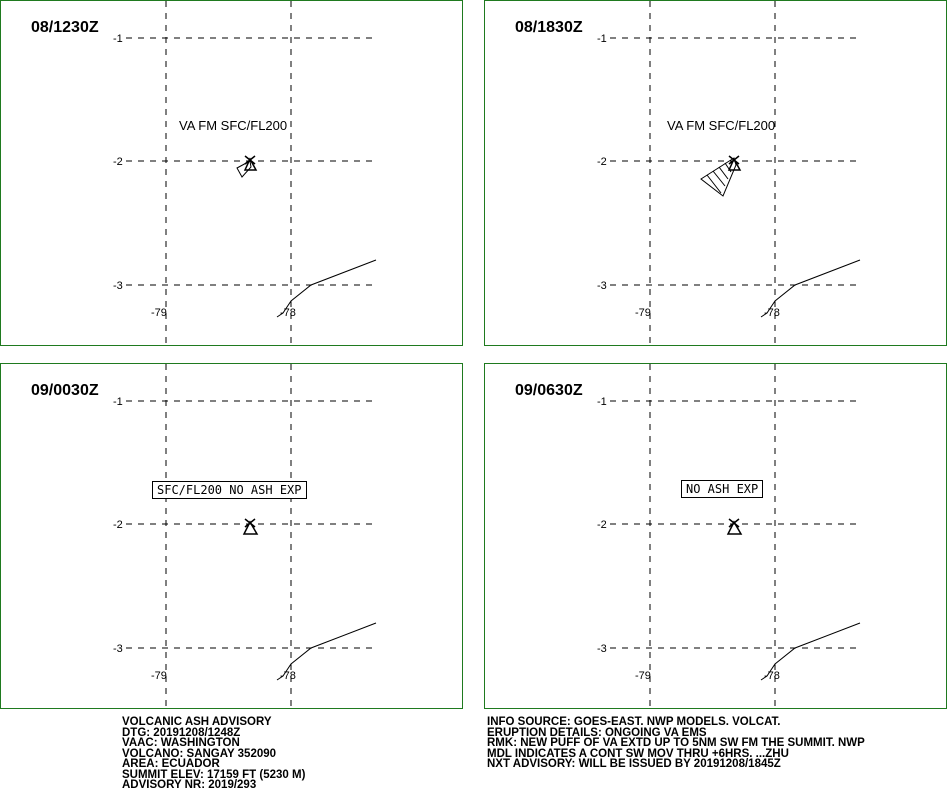 The height and width of the screenshot is (812, 950). What do you see at coordinates (65, 390) in the screenshot?
I see `panel-time-label: 09/0030Z` at bounding box center [65, 390].